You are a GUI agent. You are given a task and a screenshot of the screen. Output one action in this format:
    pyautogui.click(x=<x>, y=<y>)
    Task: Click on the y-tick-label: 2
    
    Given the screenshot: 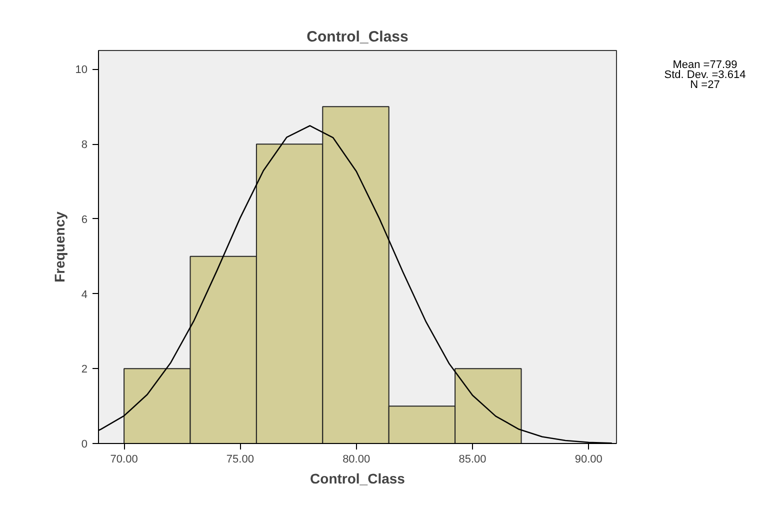 What is the action you would take?
    pyautogui.click(x=84, y=370)
    